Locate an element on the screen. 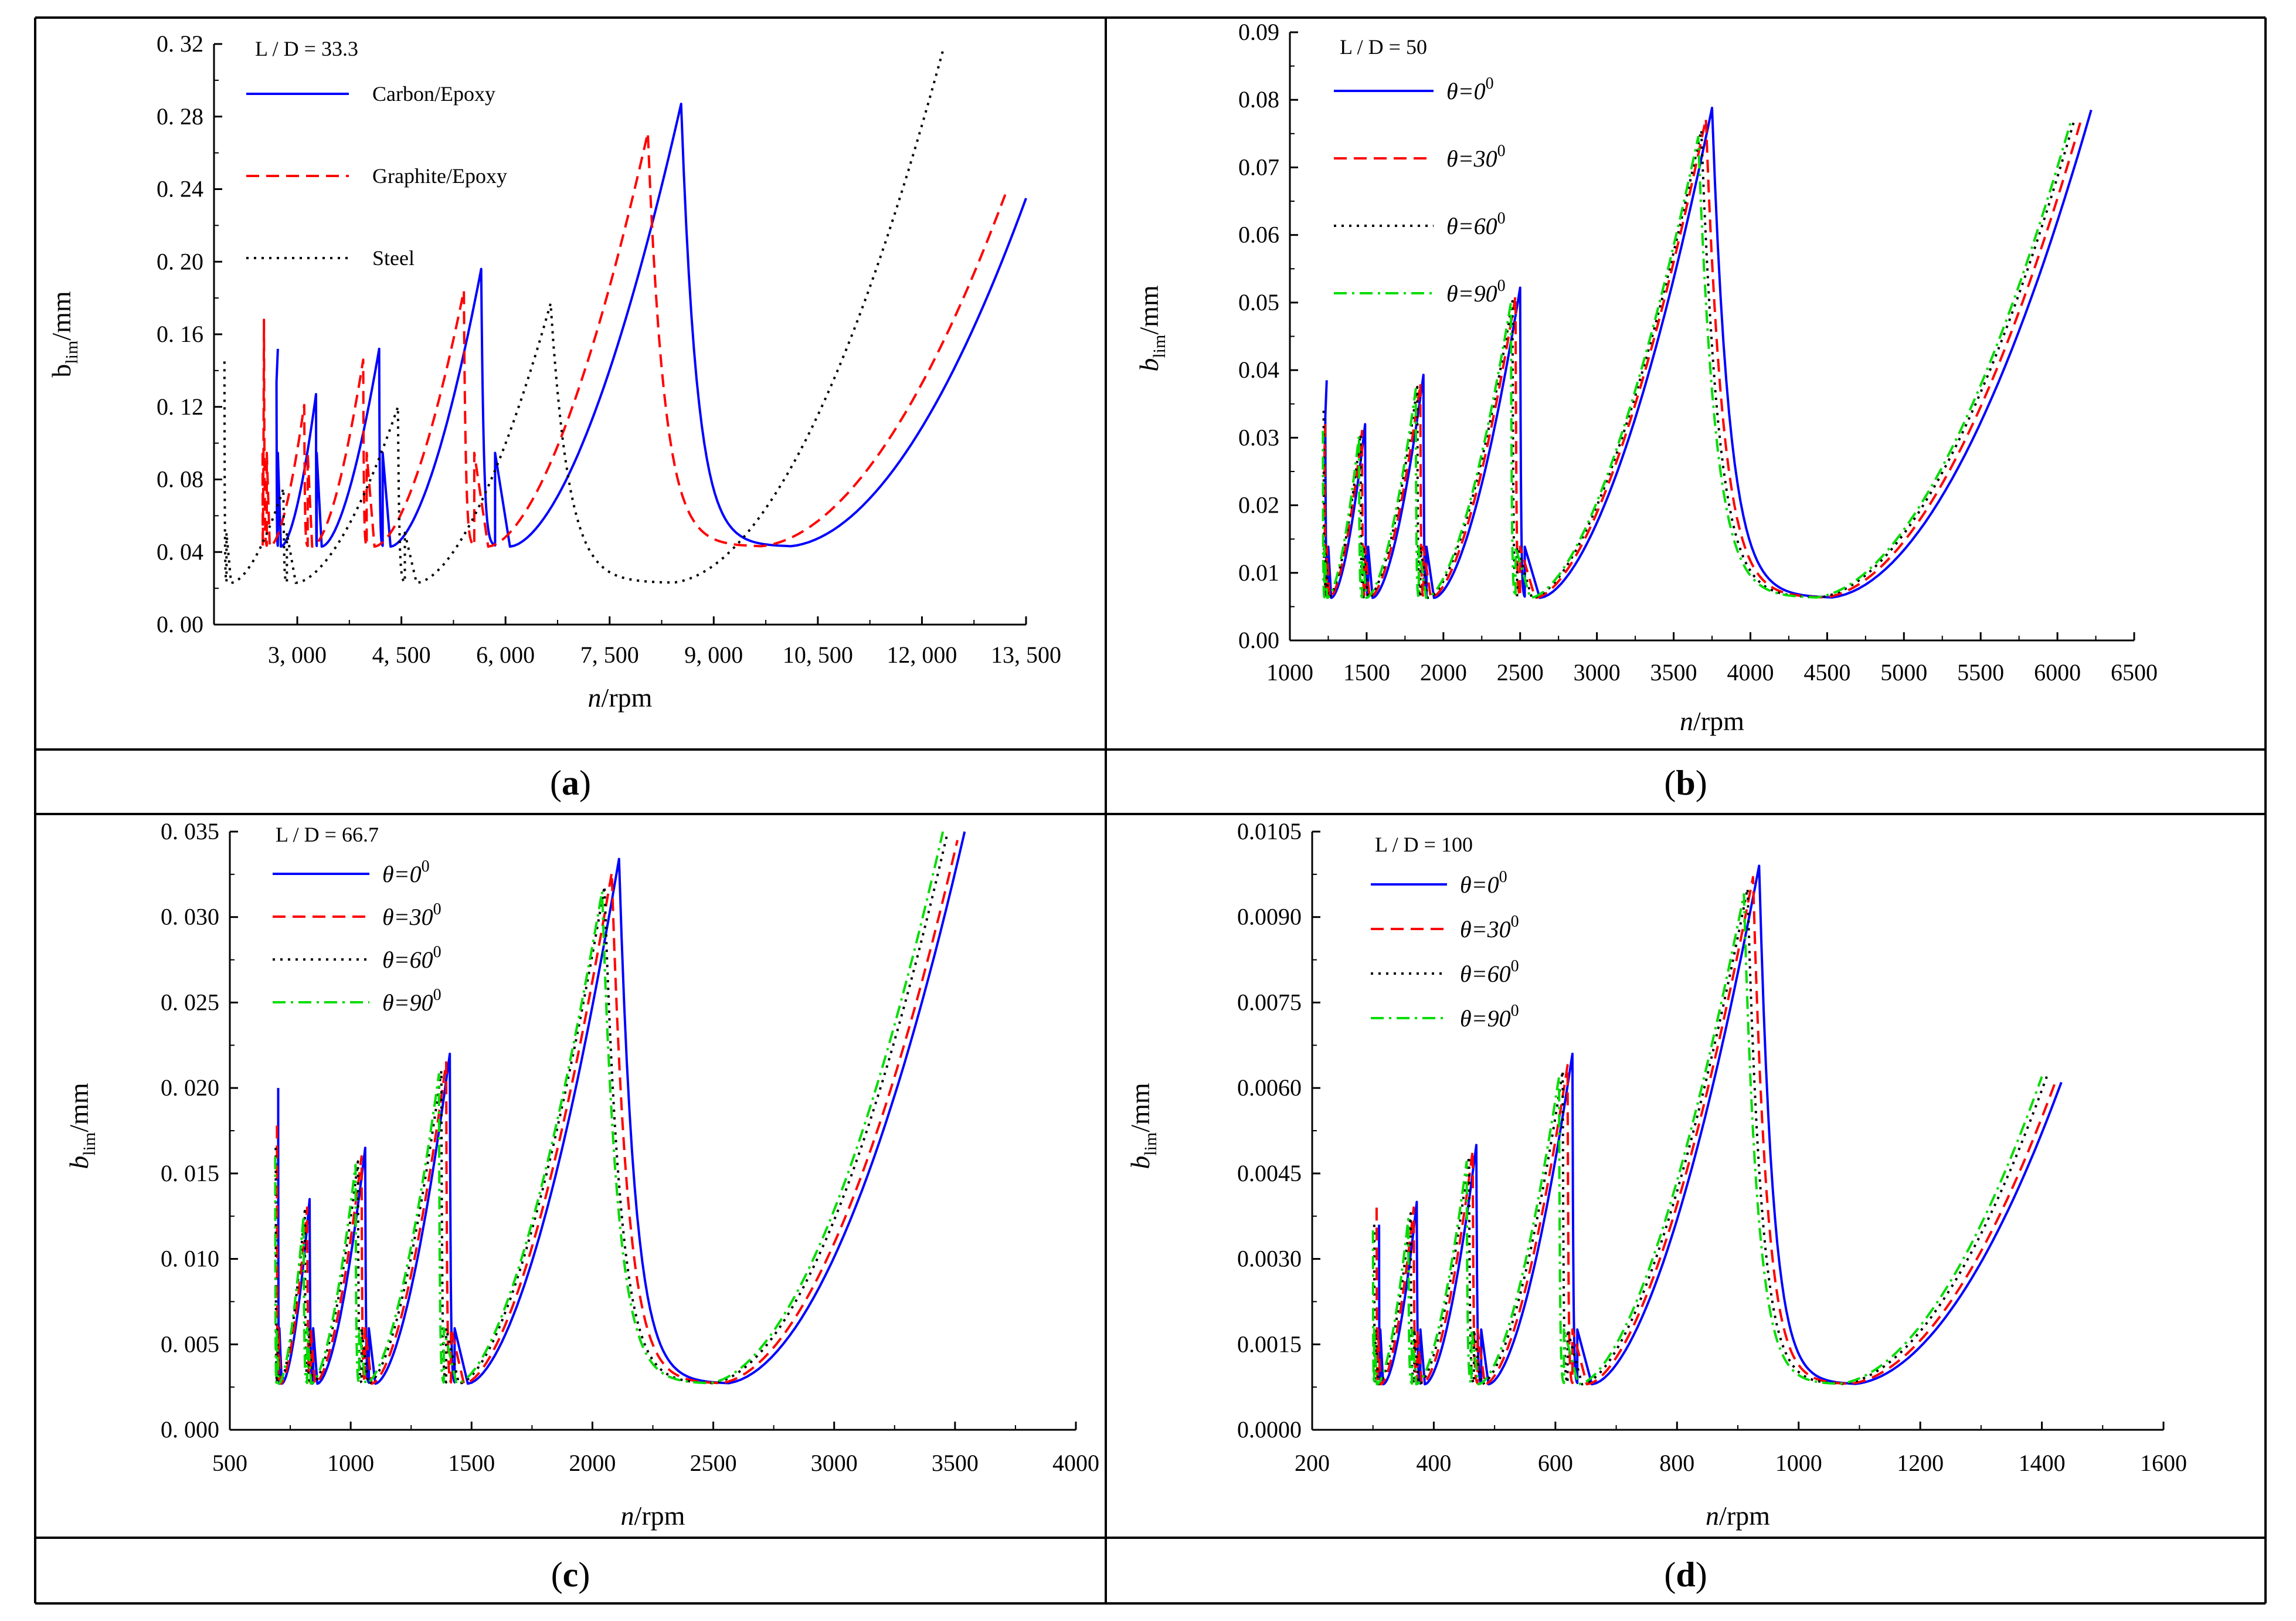 Image resolution: width=2296 pixels, height=1621 pixels. x-tick-label: 5500 is located at coordinates (1981, 672).